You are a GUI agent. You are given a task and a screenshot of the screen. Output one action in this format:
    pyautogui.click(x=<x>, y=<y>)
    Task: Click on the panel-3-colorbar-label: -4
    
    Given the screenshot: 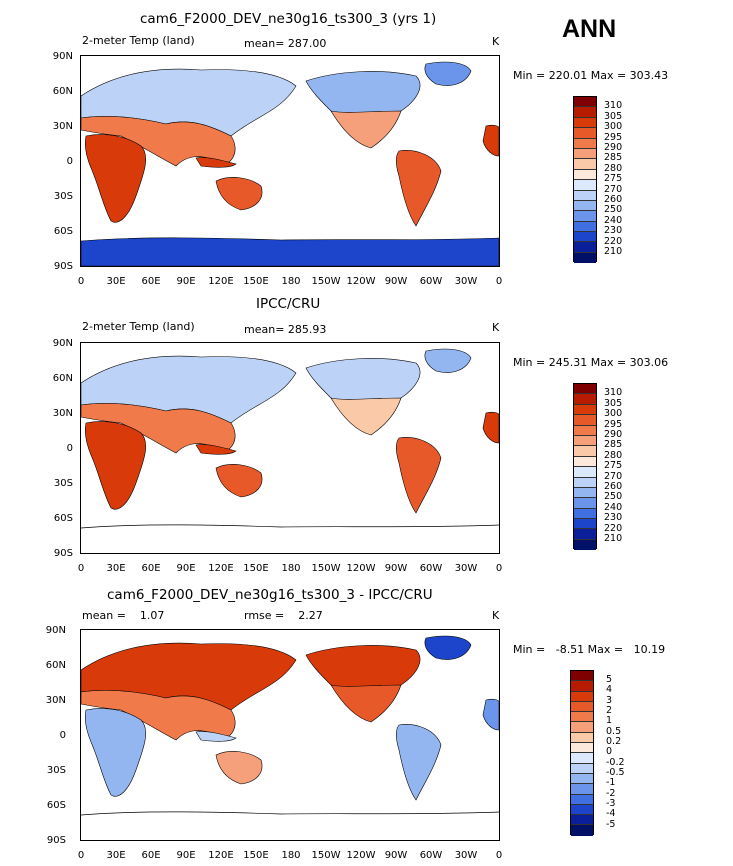 What is the action you would take?
    pyautogui.click(x=611, y=813)
    